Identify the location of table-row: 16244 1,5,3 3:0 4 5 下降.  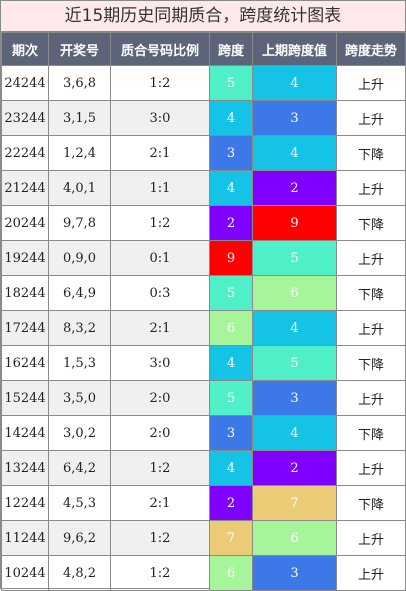
(203, 363).